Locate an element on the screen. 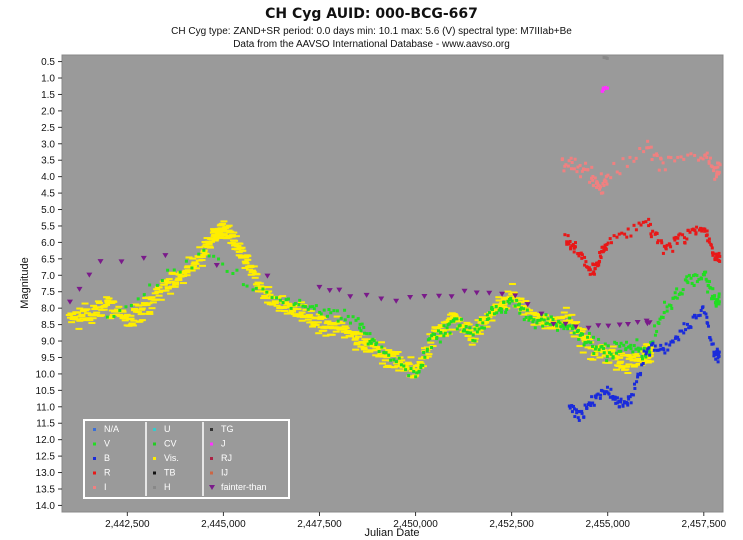 This screenshot has width=743, height=540. y-tick-label: 9.5 is located at coordinates (48, 358).